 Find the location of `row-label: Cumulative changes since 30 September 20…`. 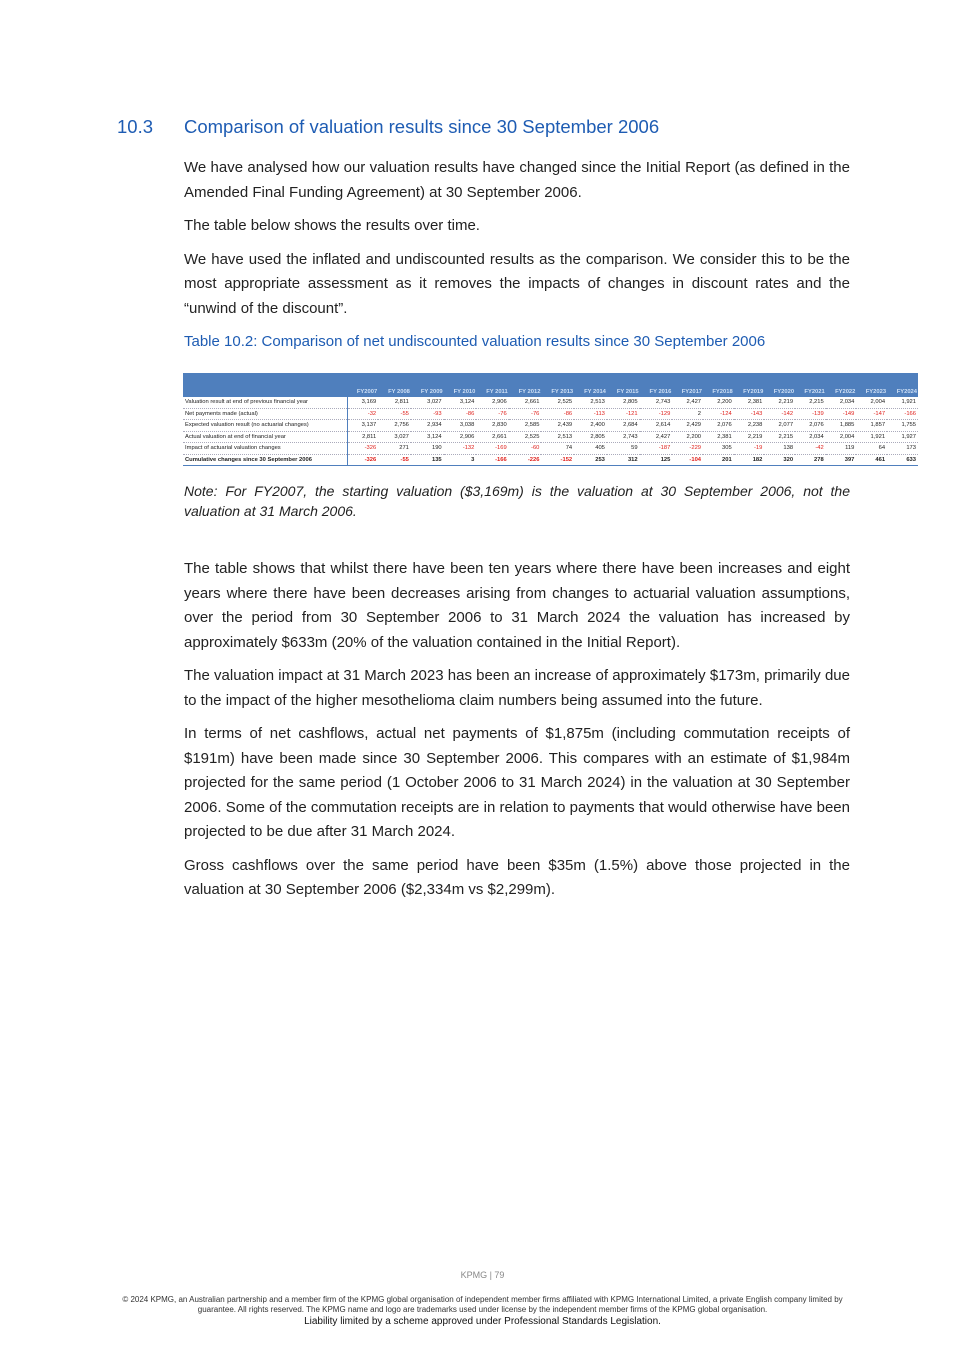

row-label: Cumulative changes since 30 September 20… is located at coordinates (265, 460).